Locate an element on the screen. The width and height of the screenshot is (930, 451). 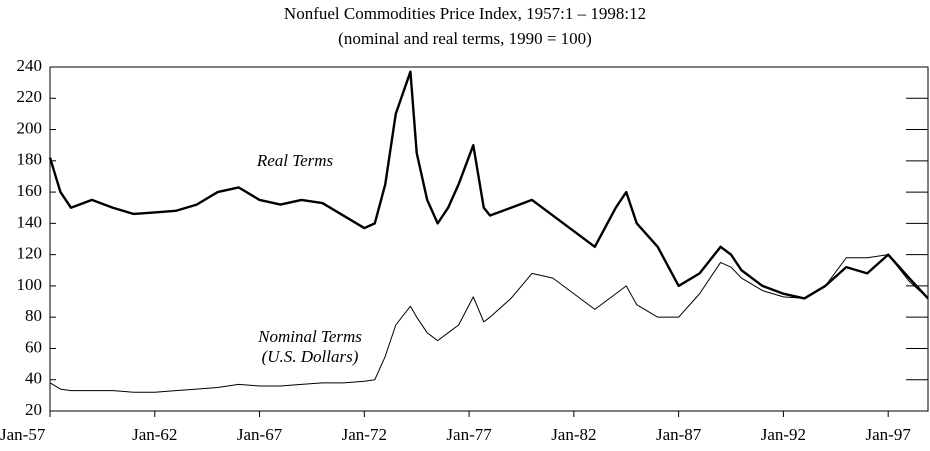
y-tick-label: 140 is located at coordinates (30, 221).